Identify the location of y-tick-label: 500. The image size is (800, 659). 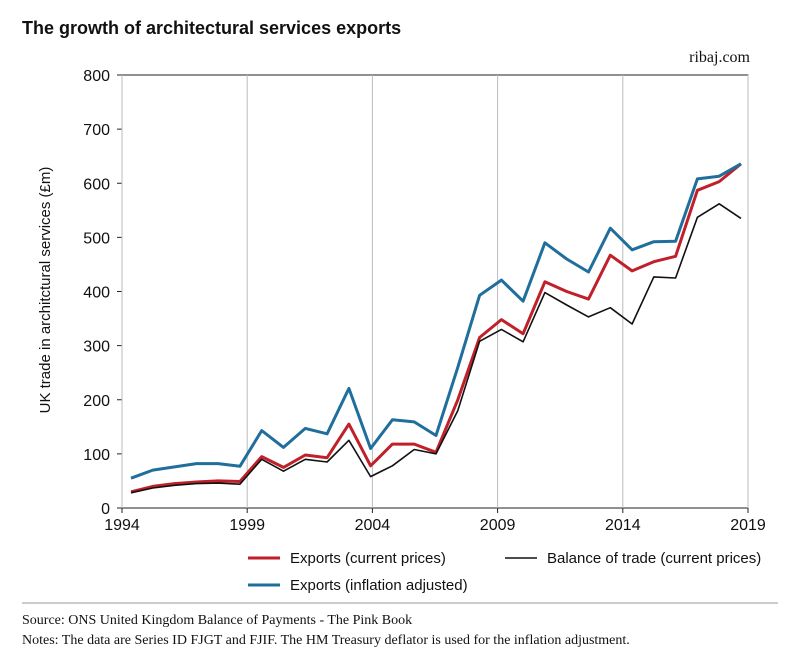
(96, 238).